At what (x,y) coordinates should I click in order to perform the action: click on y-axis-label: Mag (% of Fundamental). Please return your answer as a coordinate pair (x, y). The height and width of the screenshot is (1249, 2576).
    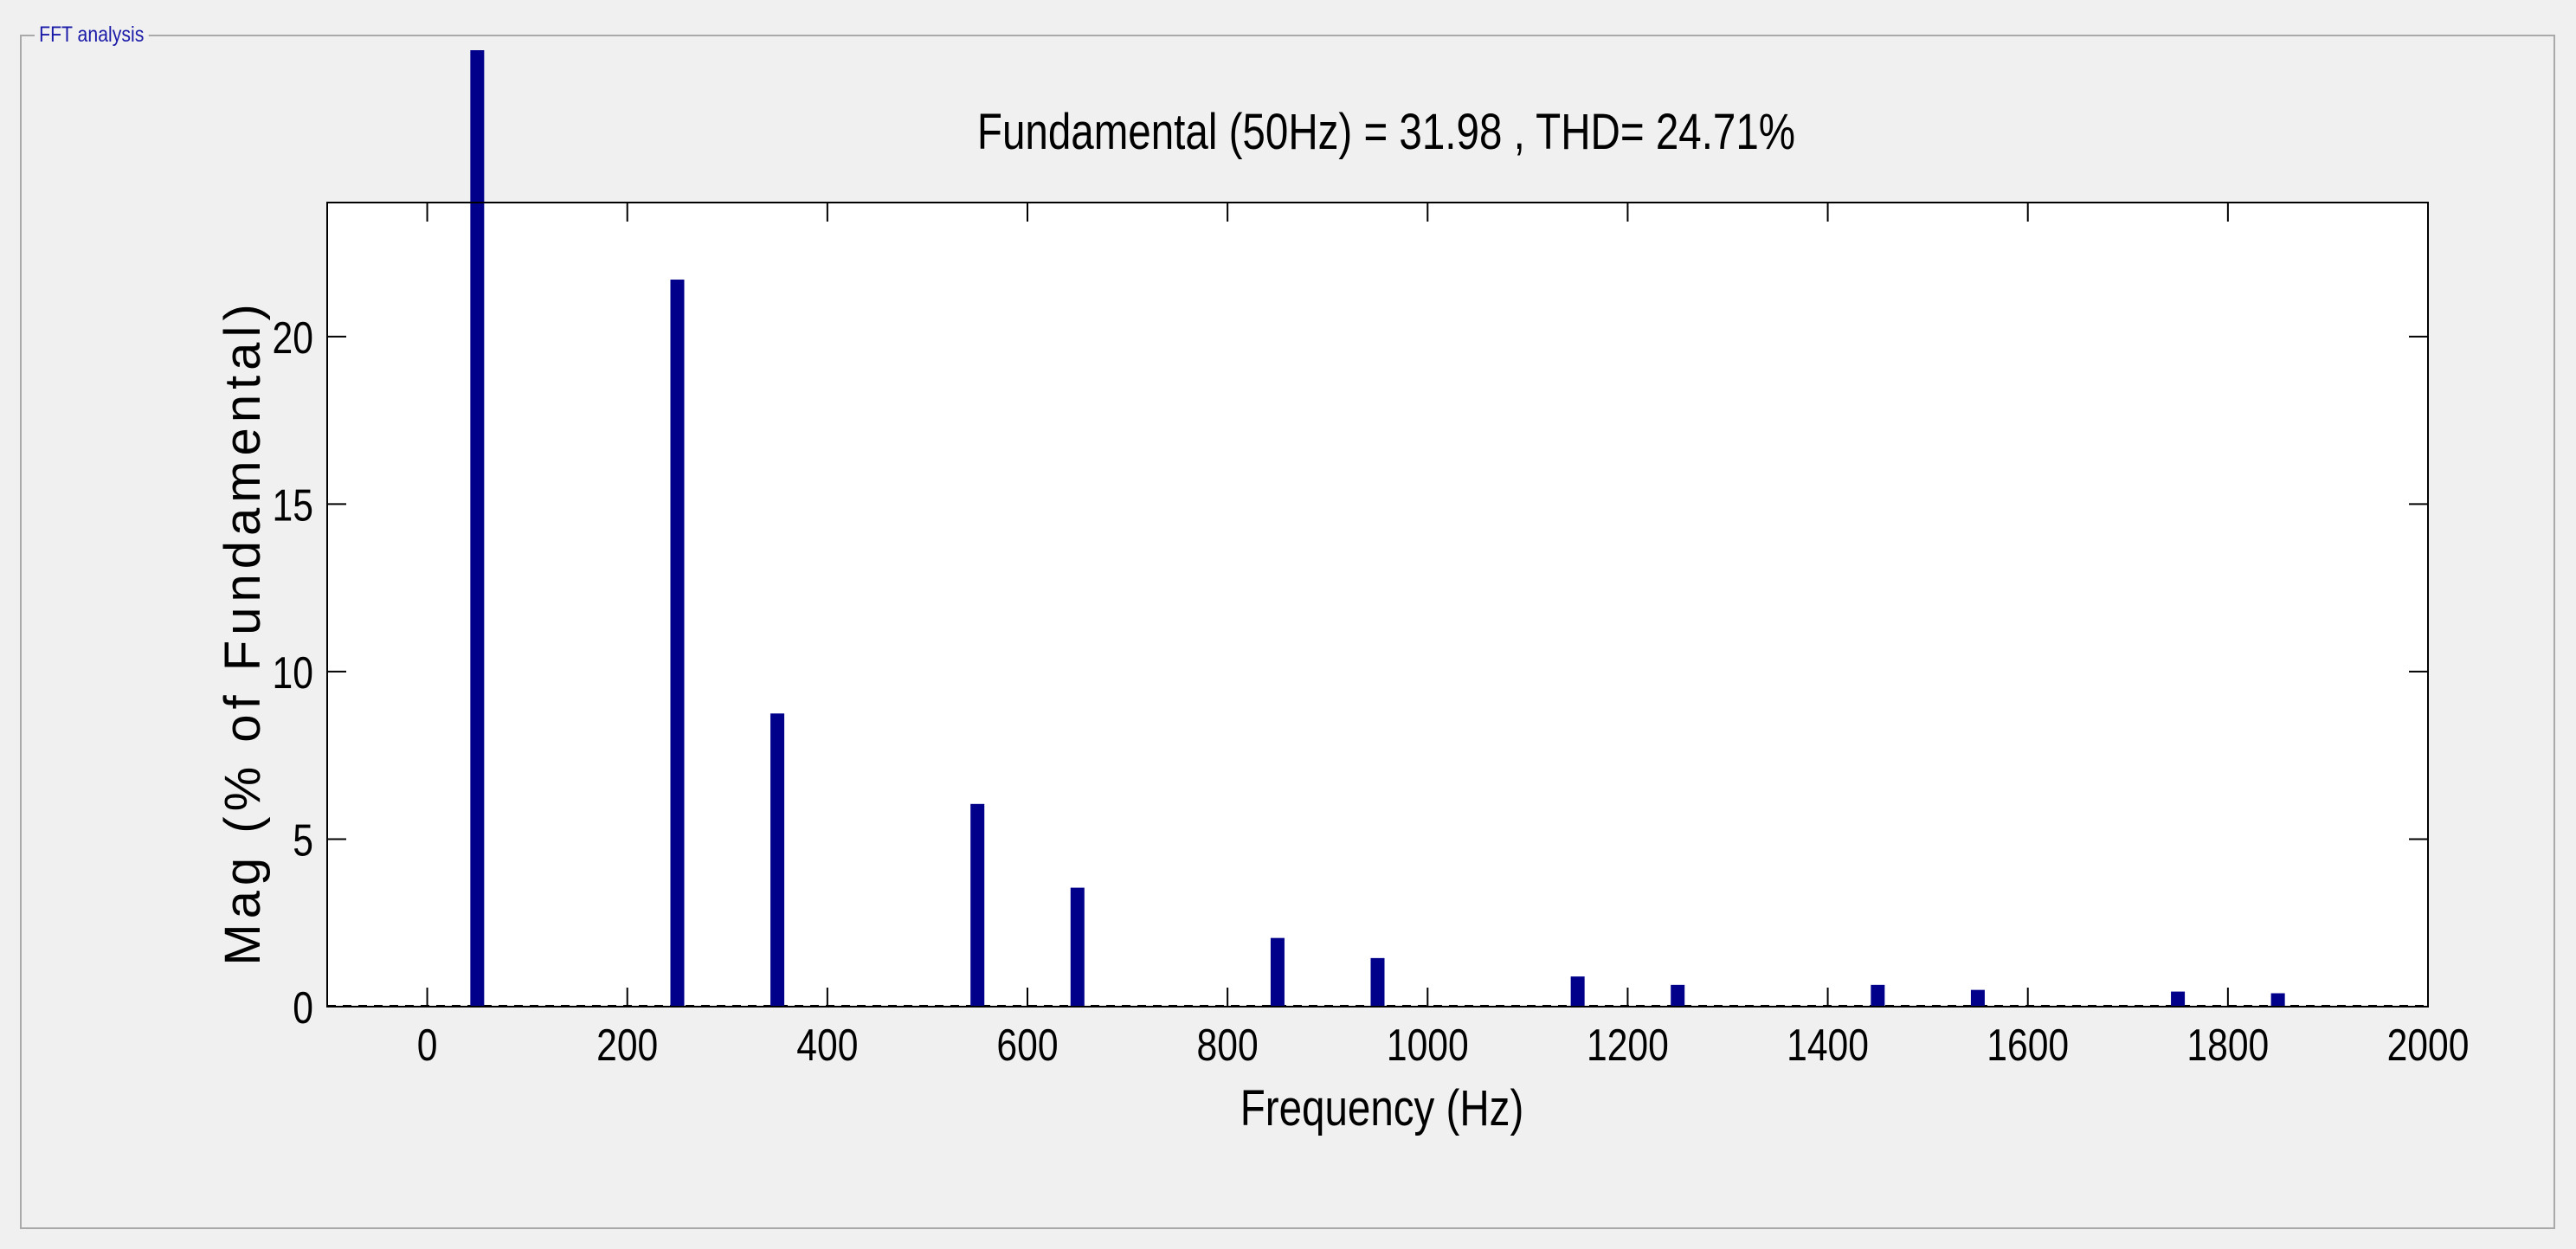
    Looking at the image, I should click on (243, 632).